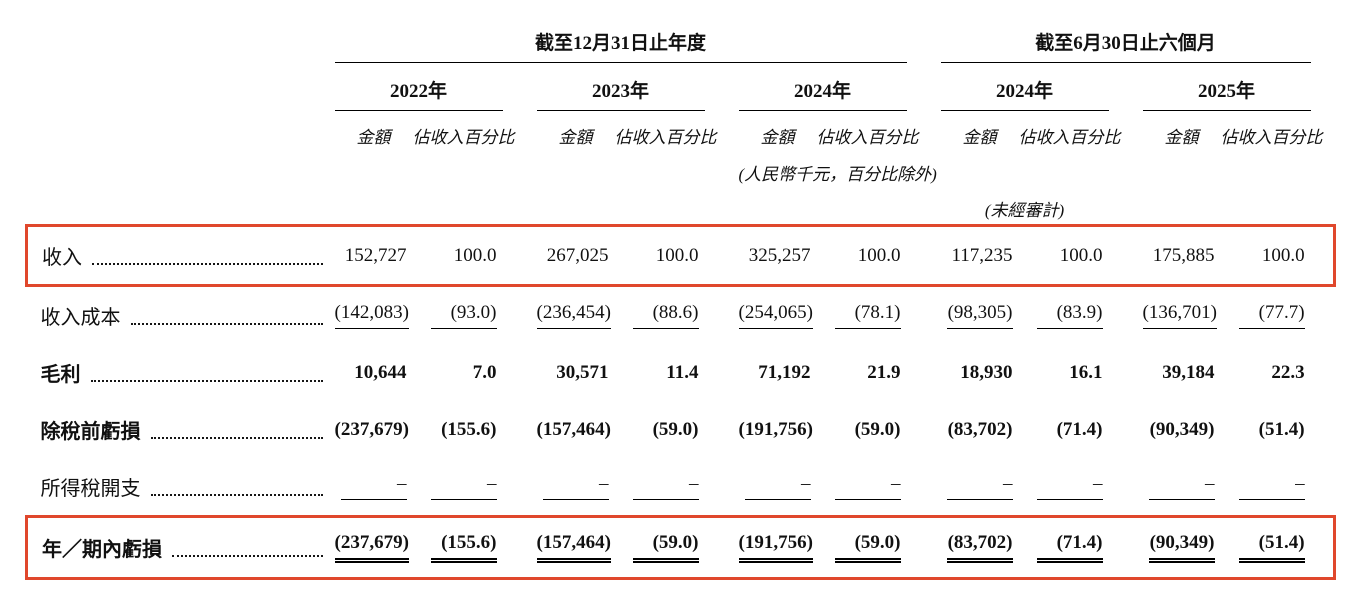 This screenshot has height=596, width=1366. Describe the element at coordinates (181, 372) in the screenshot. I see `row-label-gross-profit: 毛利` at that location.